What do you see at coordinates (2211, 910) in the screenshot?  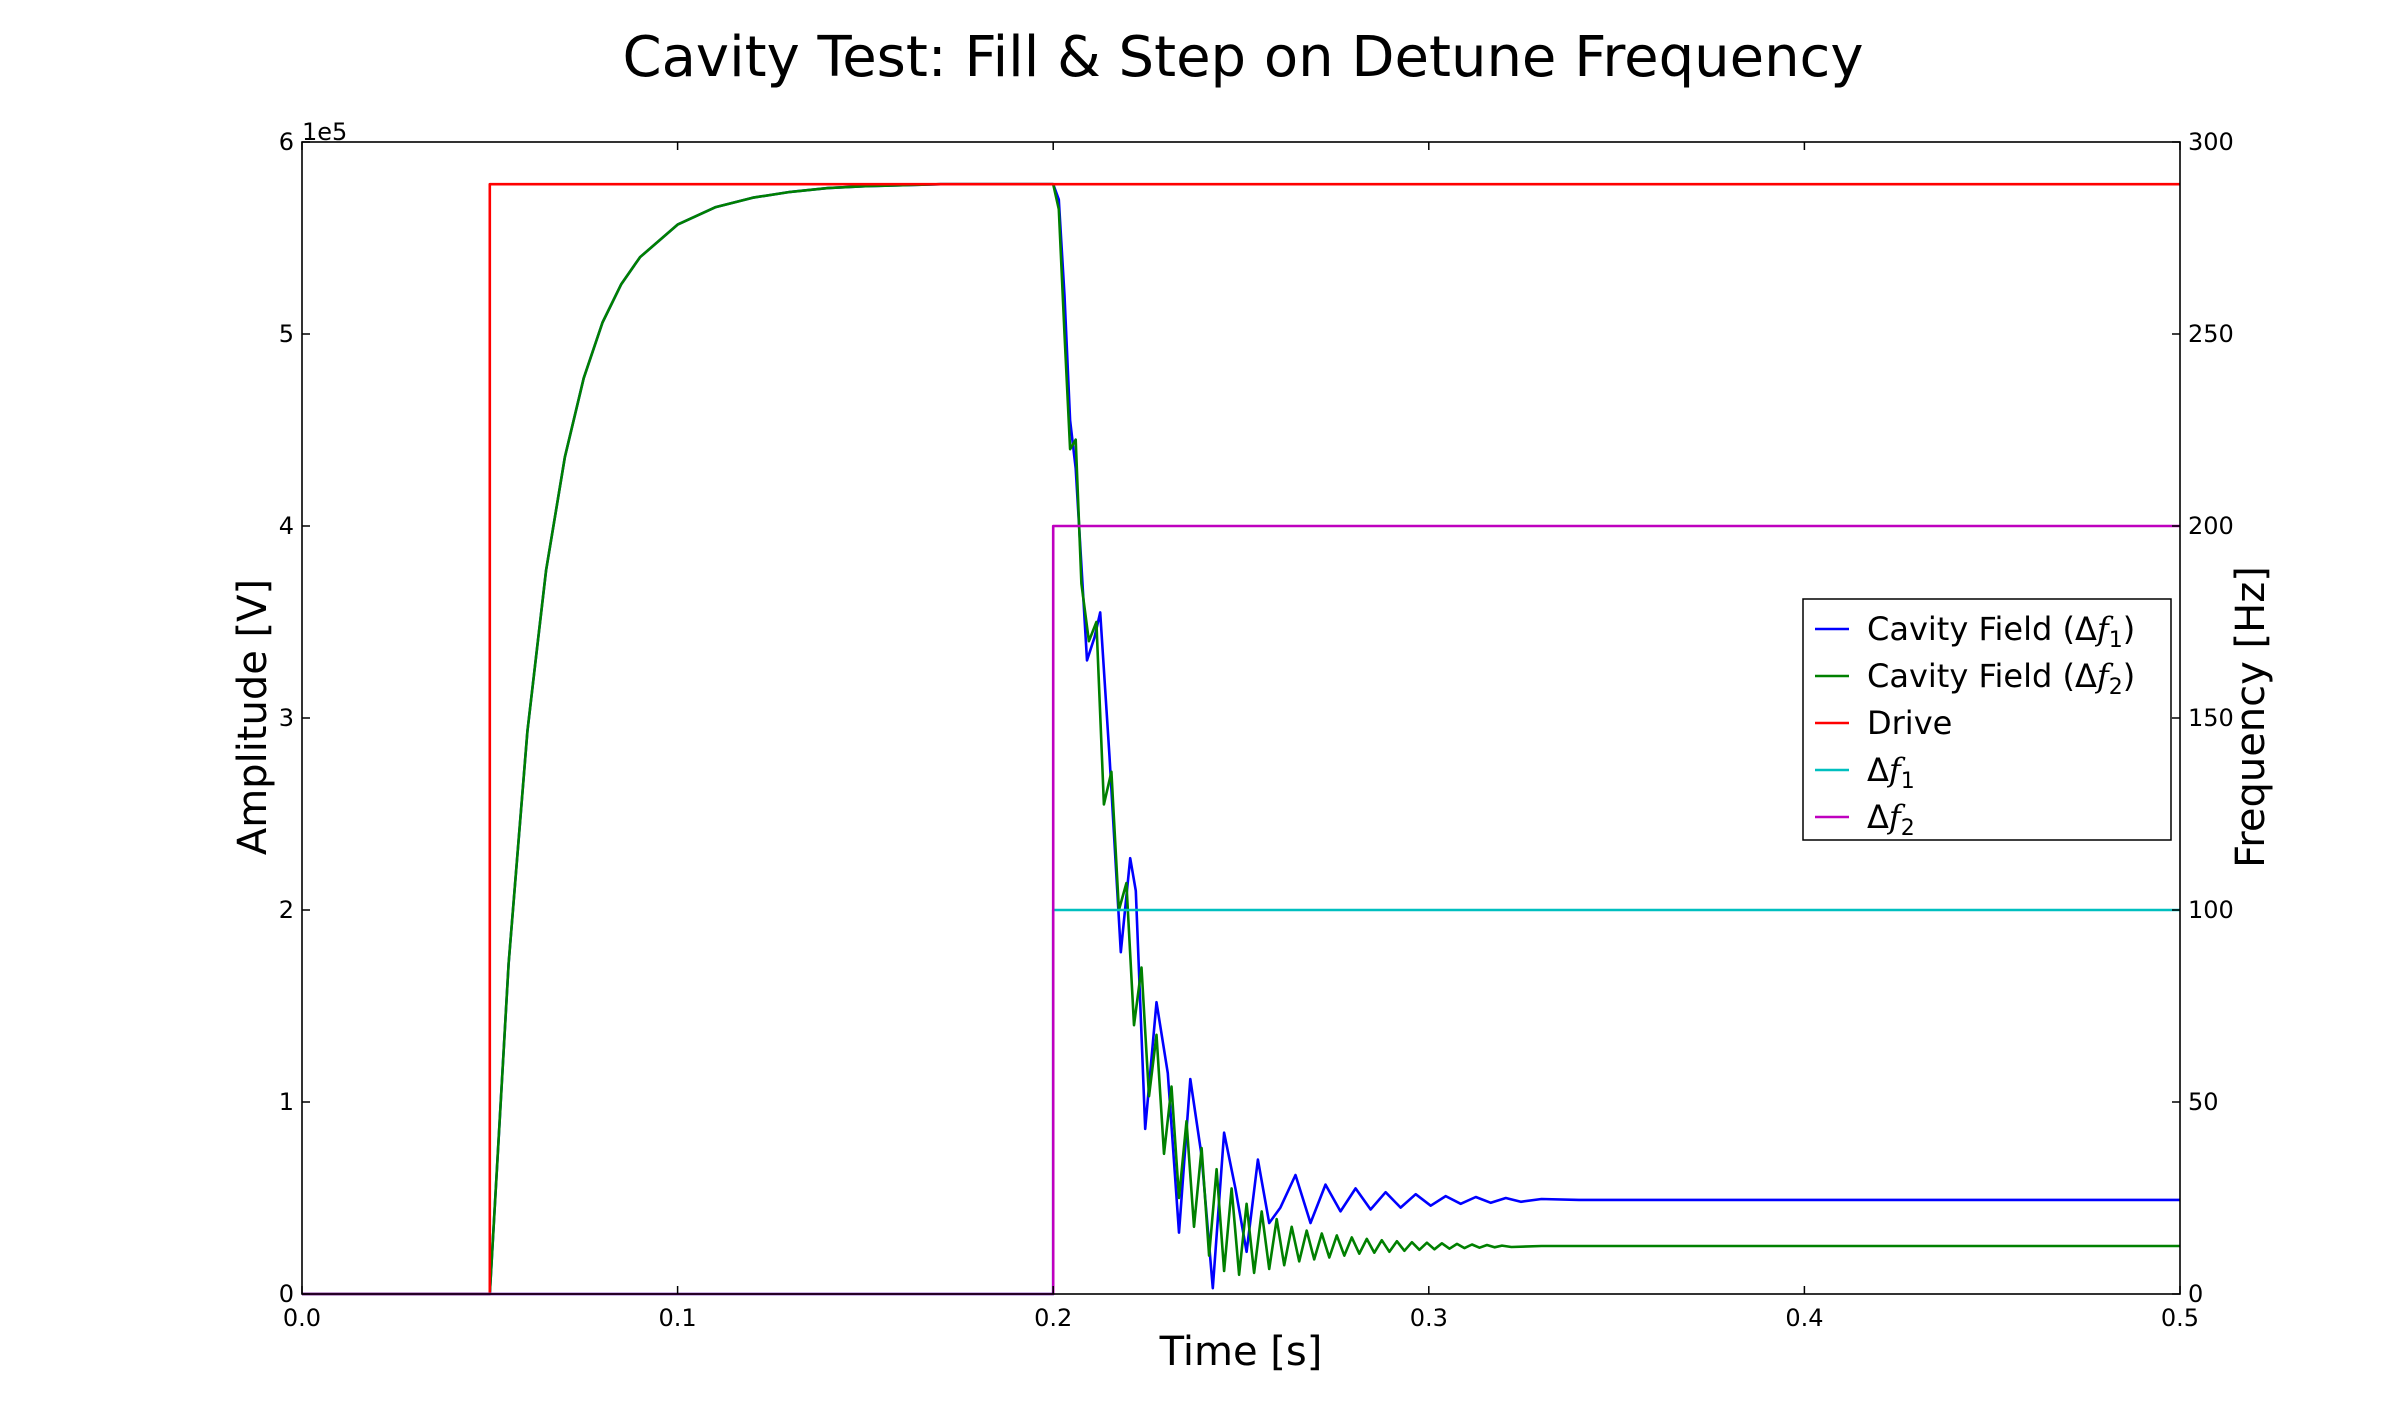 I see `y2-tick-label: 100` at bounding box center [2211, 910].